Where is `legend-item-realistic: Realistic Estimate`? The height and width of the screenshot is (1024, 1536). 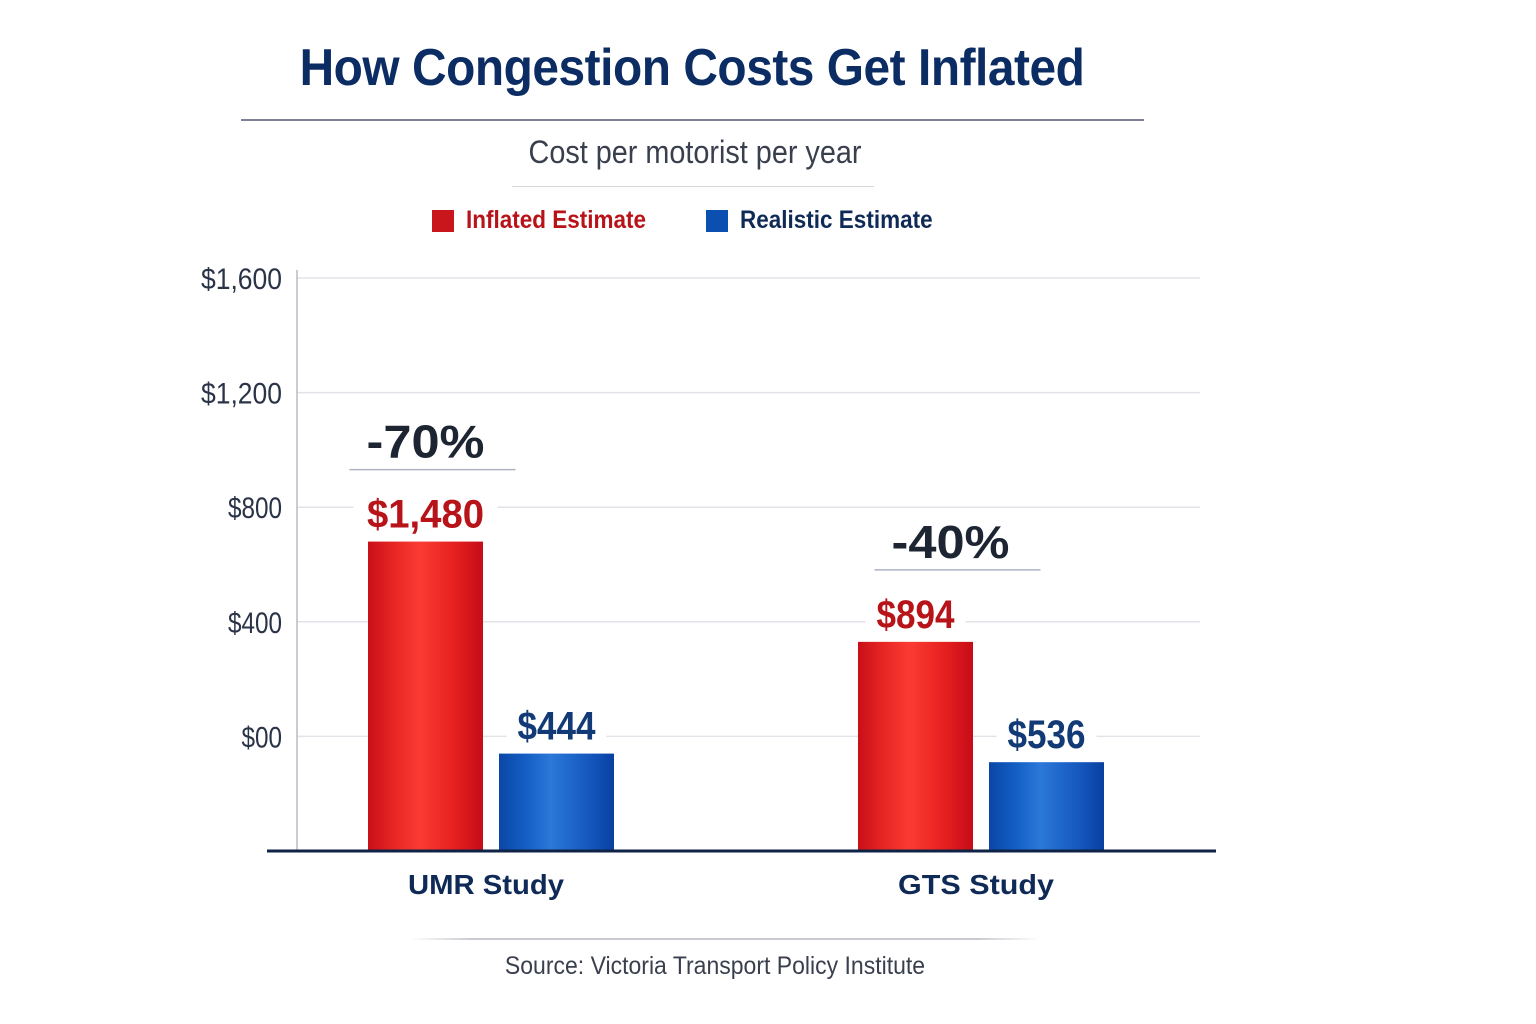
legend-item-realistic: Realistic Estimate is located at coordinates (830, 220).